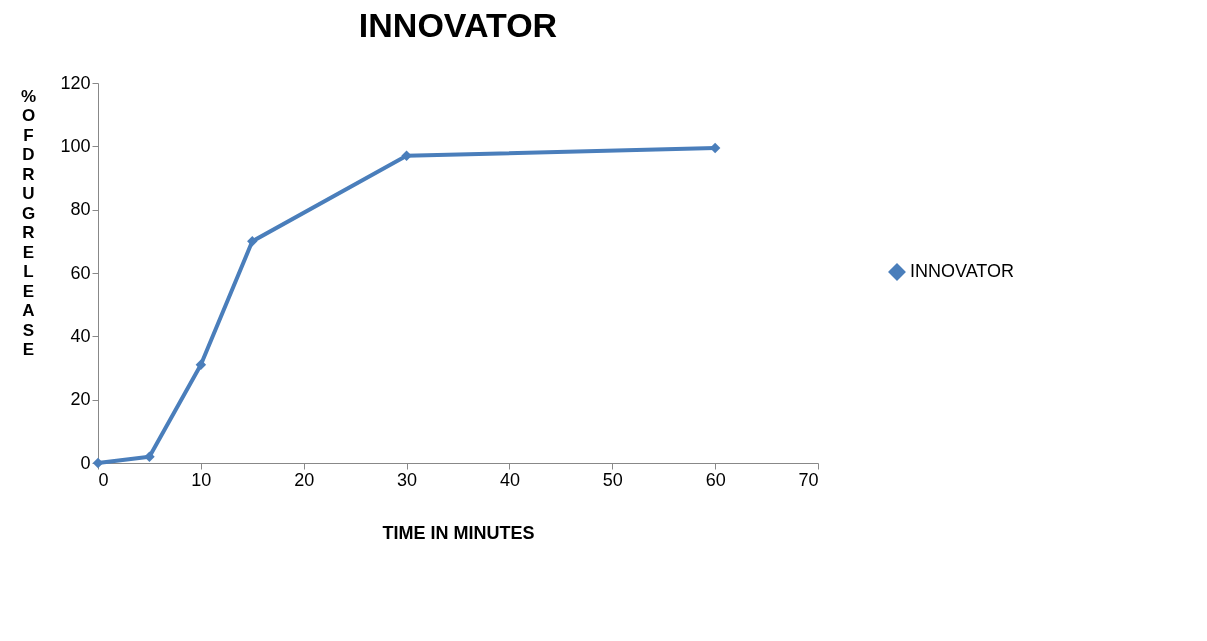 The height and width of the screenshot is (641, 1207). I want to click on x-tick-label: 60, so click(715, 479).